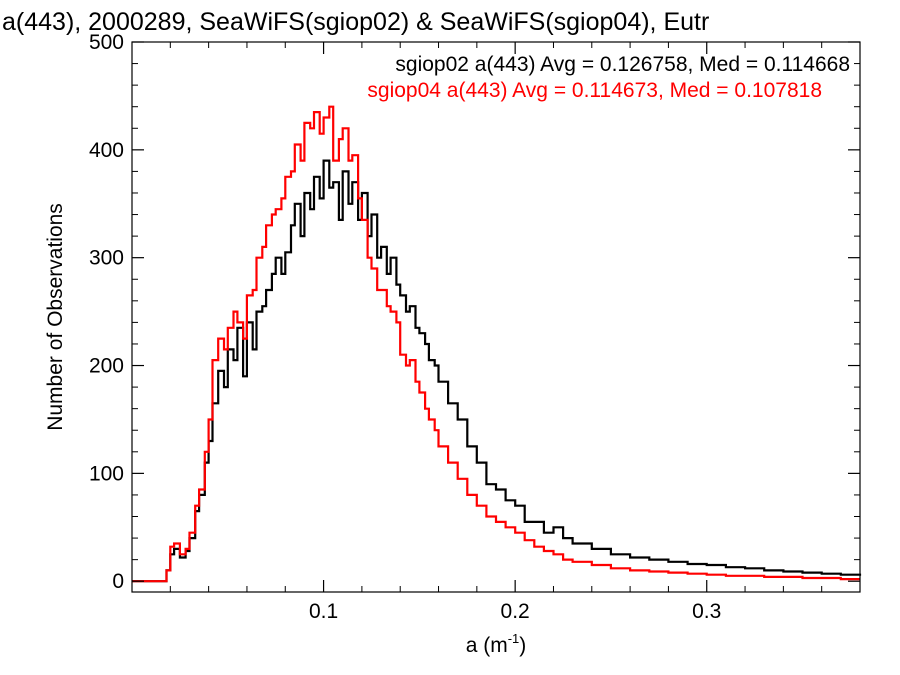  Describe the element at coordinates (106, 258) in the screenshot. I see `y-tick-label: 300` at that location.